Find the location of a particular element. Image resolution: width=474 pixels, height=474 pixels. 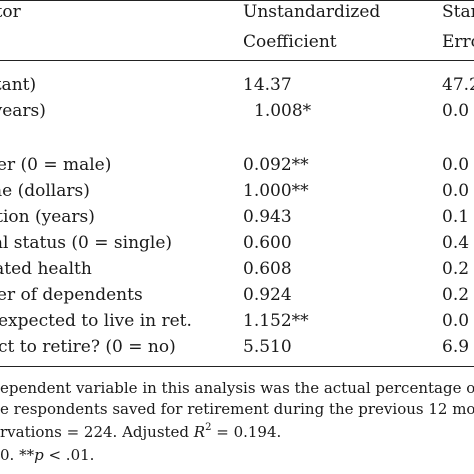

row-factor: rated health is located at coordinates (46, 269).